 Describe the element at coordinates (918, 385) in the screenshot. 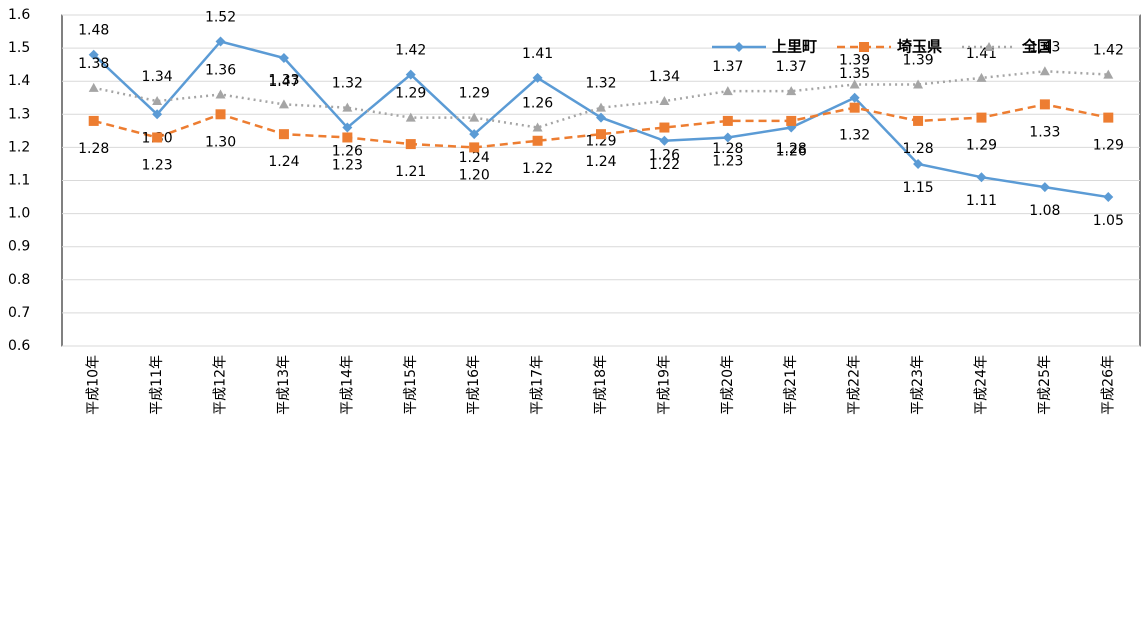

I see `x-tick-label: 平成23年` at that location.